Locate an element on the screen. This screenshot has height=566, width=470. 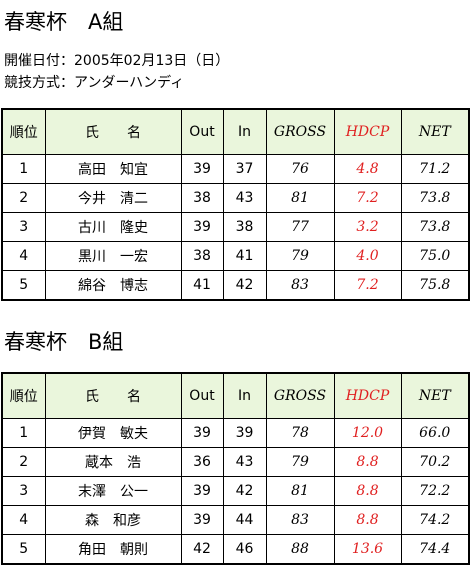
cell: 今井 清二 is located at coordinates (113, 198).